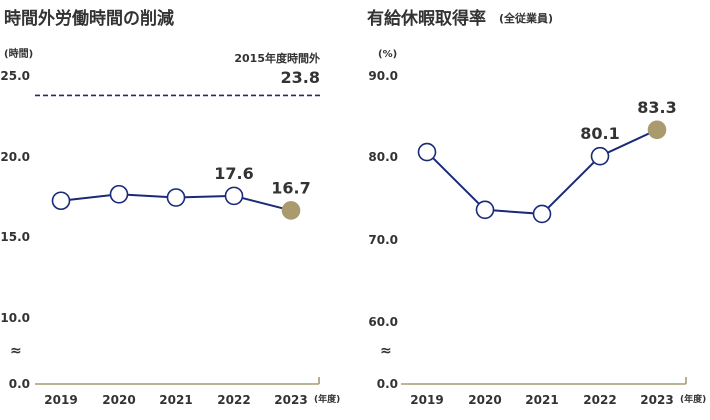  What do you see at coordinates (290, 187) in the screenshot?
I see `data-label: 16.7` at bounding box center [290, 187].